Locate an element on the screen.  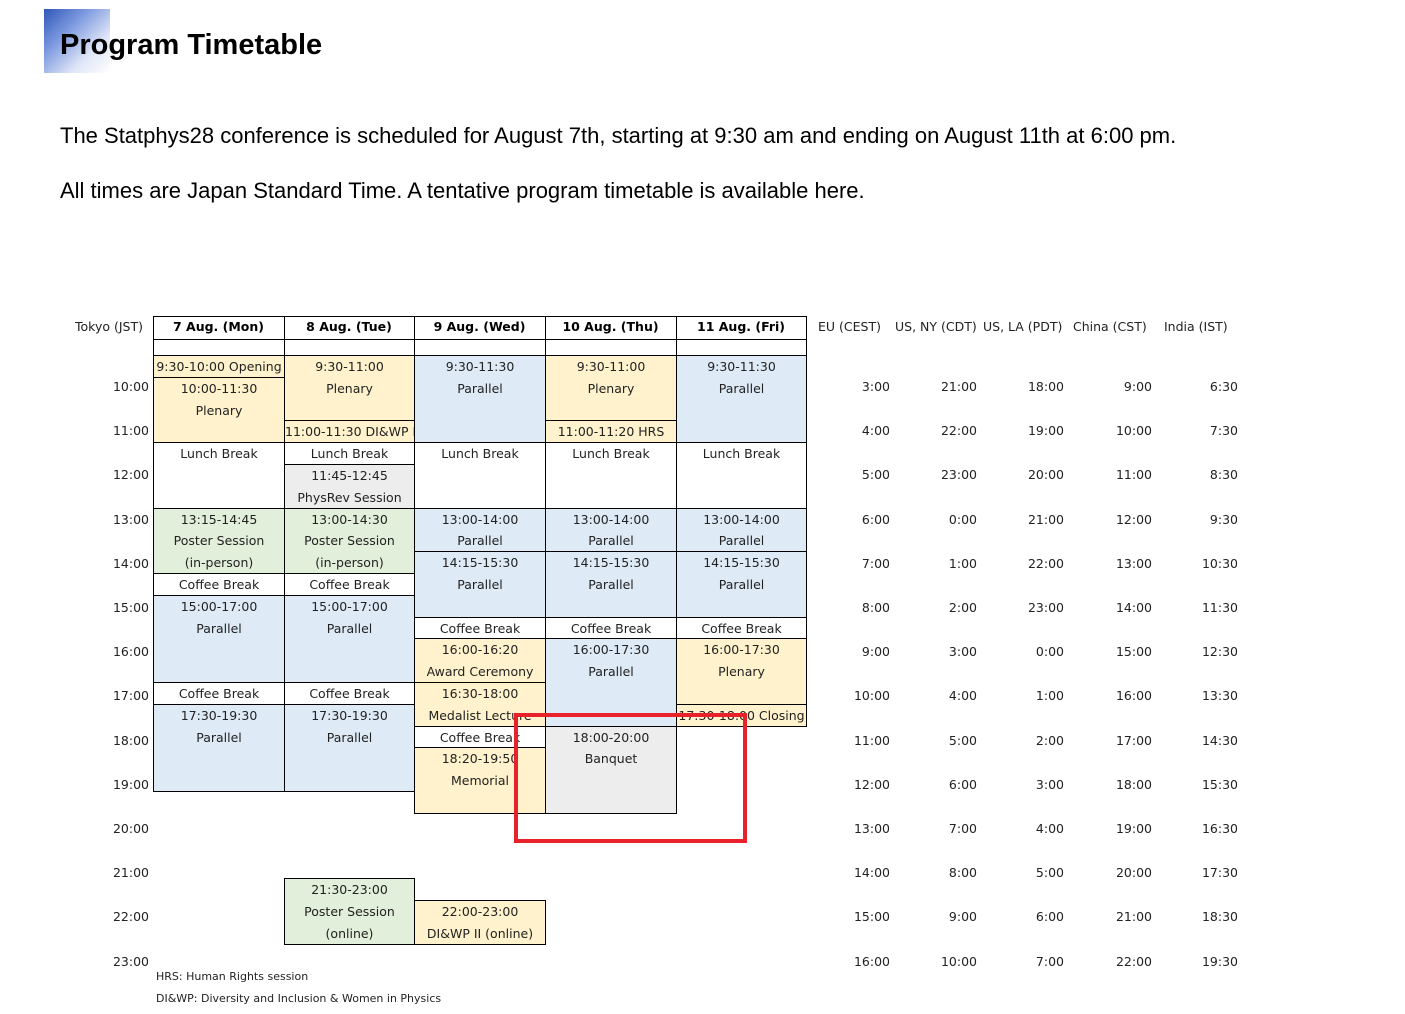
session-text: 9:30-11:30 is located at coordinates (480, 366).